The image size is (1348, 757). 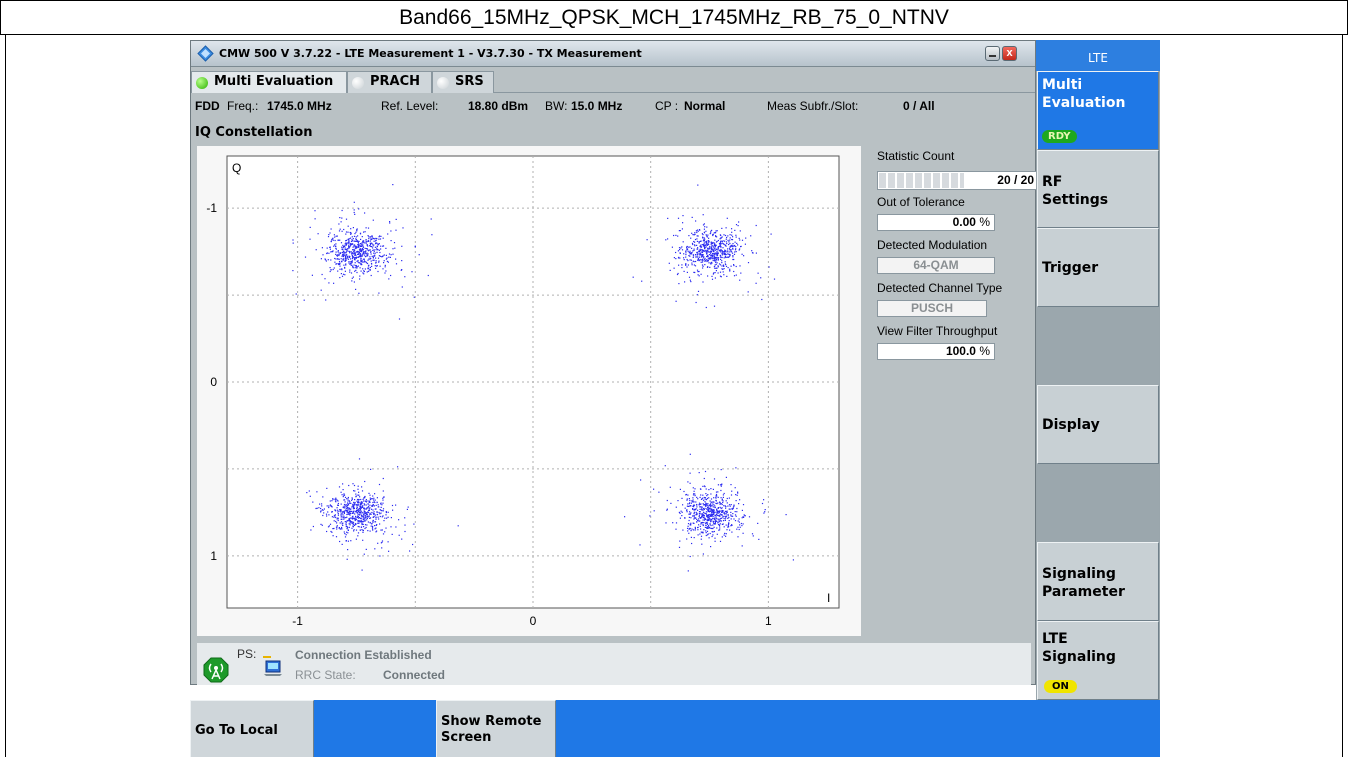 What do you see at coordinates (1079, 648) in the screenshot?
I see `softkey-label: LTE Signaling` at bounding box center [1079, 648].